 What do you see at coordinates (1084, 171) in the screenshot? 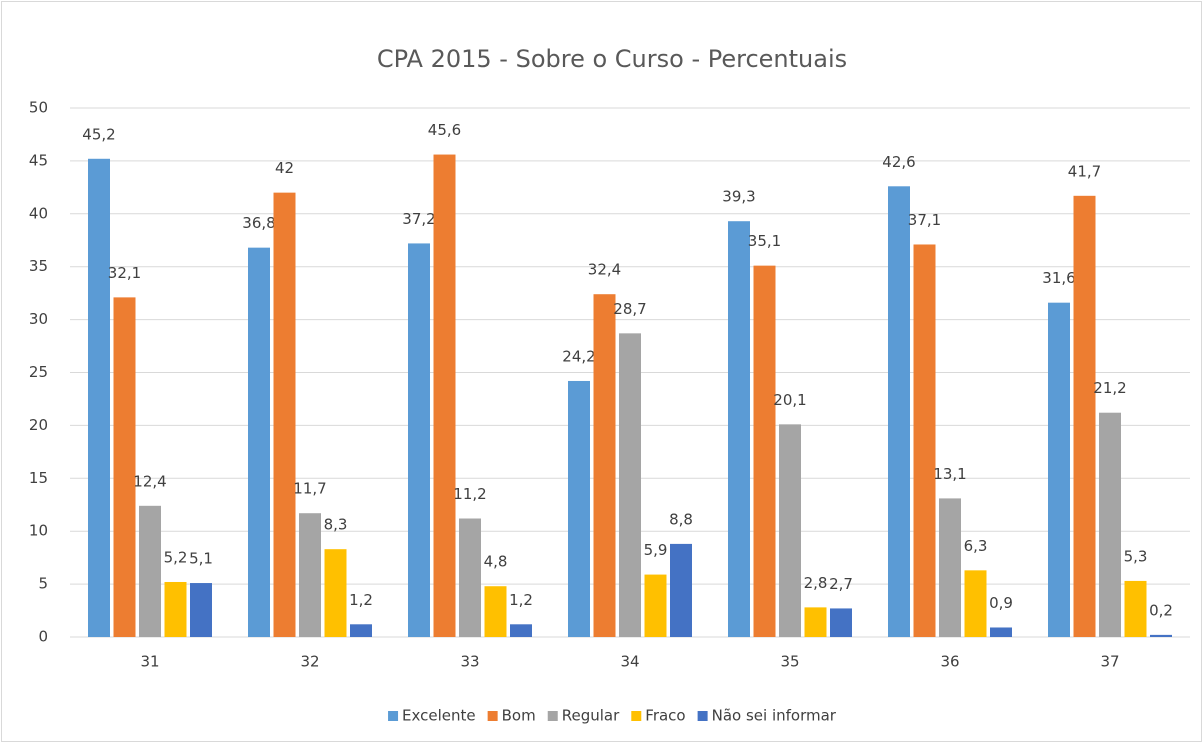
I see `data-label: 41,7` at bounding box center [1084, 171].